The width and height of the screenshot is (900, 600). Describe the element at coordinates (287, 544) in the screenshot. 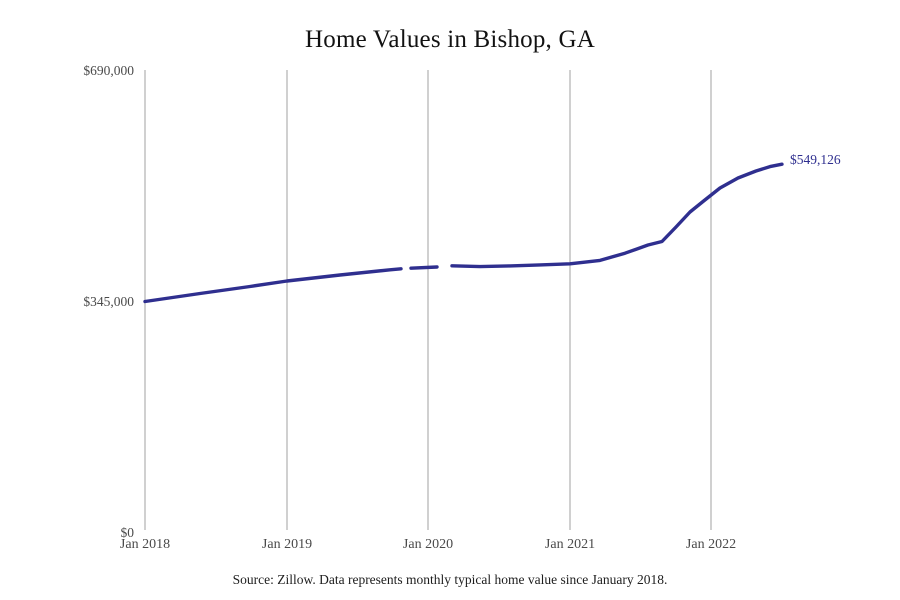

I see `x-tick-label-jan-2019: Jan 2019` at that location.